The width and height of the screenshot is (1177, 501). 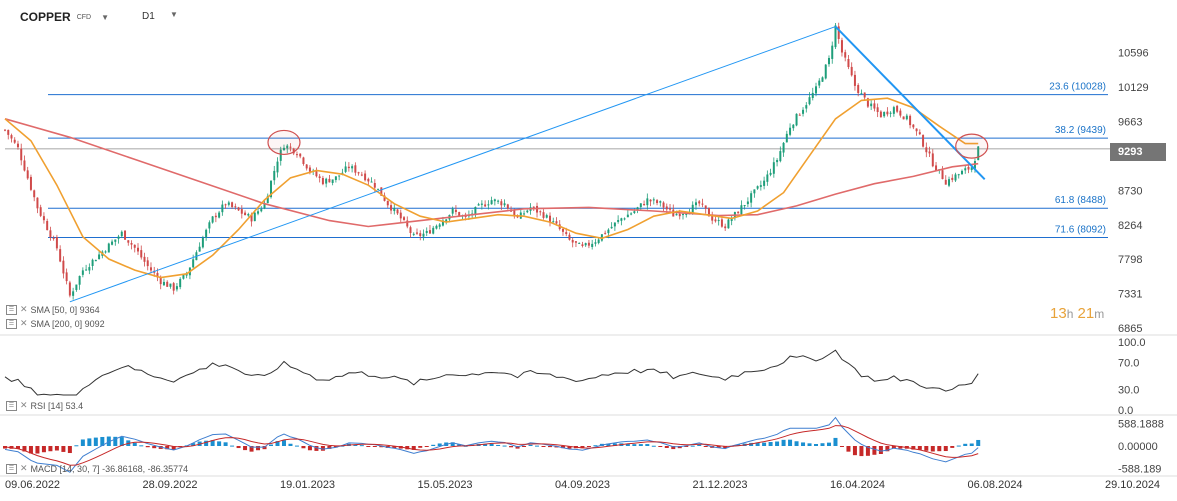 What do you see at coordinates (105, 17) in the screenshot?
I see `symbol-dropdown-icon: ▼` at bounding box center [105, 17].